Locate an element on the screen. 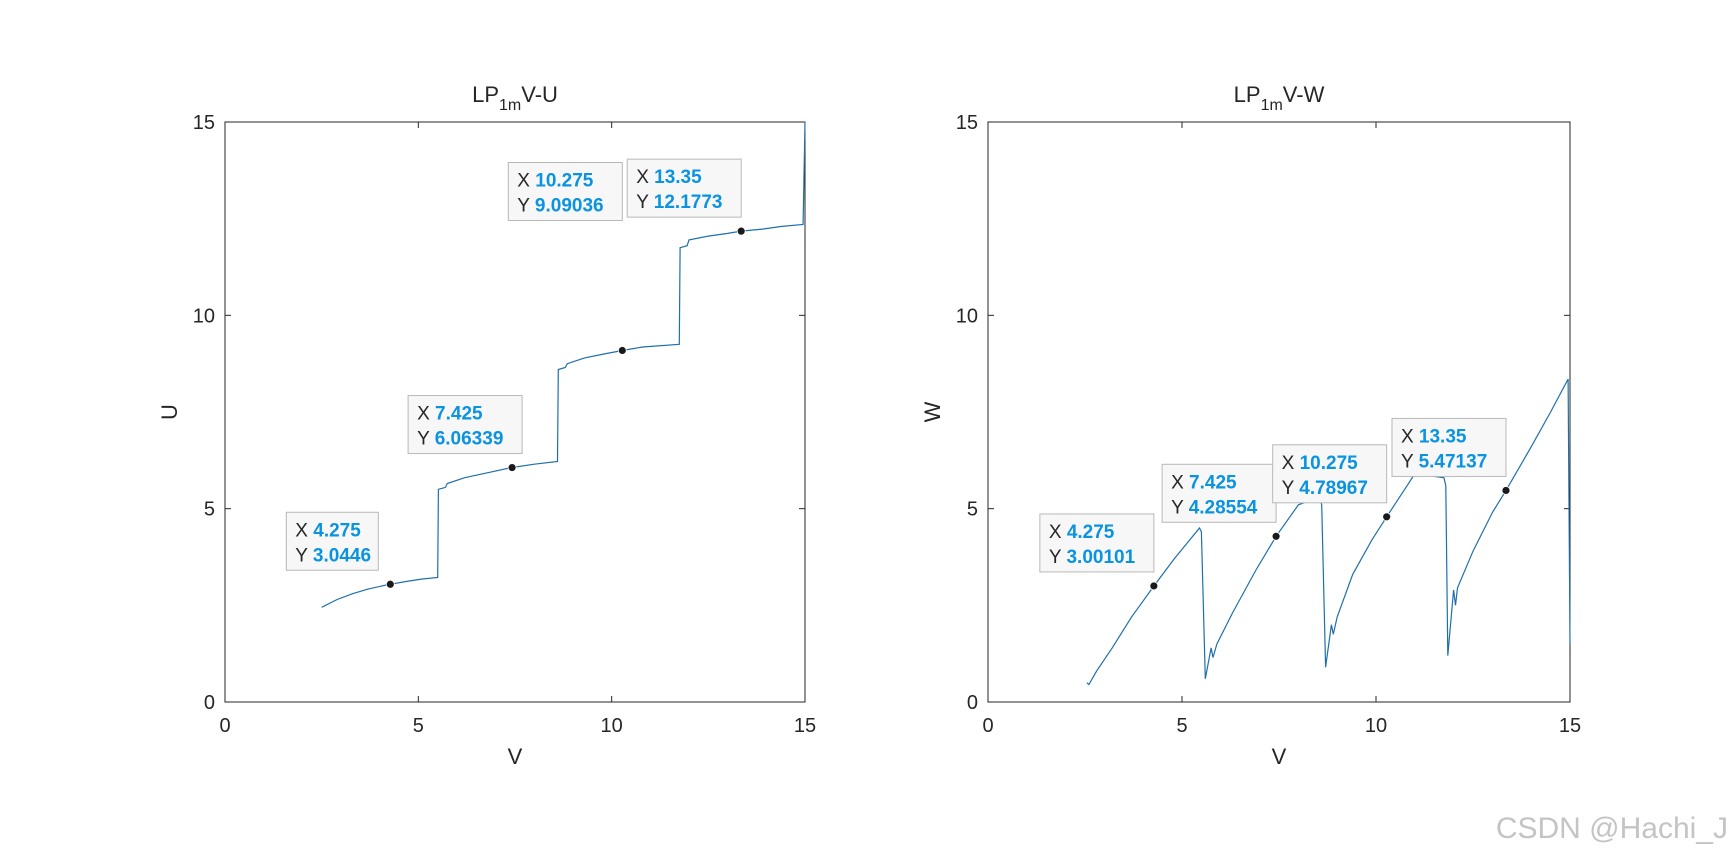 The image size is (1732, 854). datatip-y-row: Y 9.09036 is located at coordinates (560, 206).